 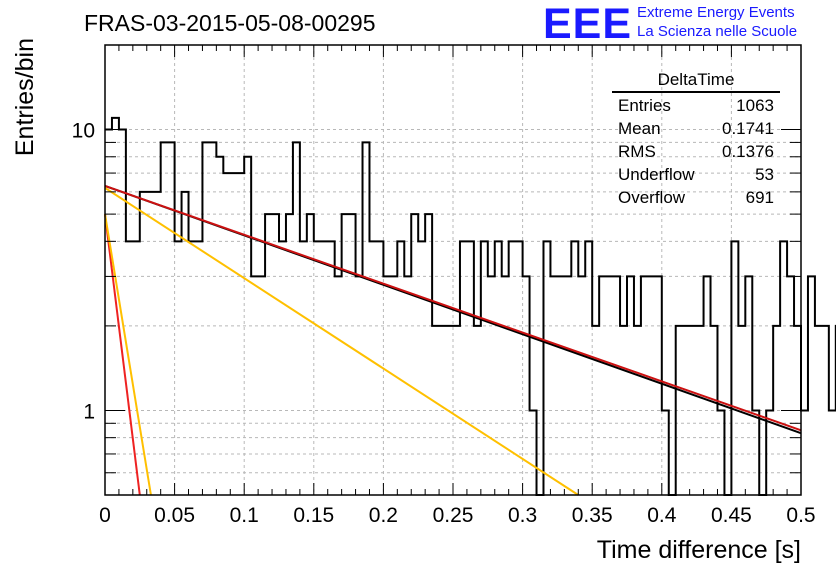 What do you see at coordinates (83, 131) in the screenshot?
I see `y-tick-label: 10` at bounding box center [83, 131].